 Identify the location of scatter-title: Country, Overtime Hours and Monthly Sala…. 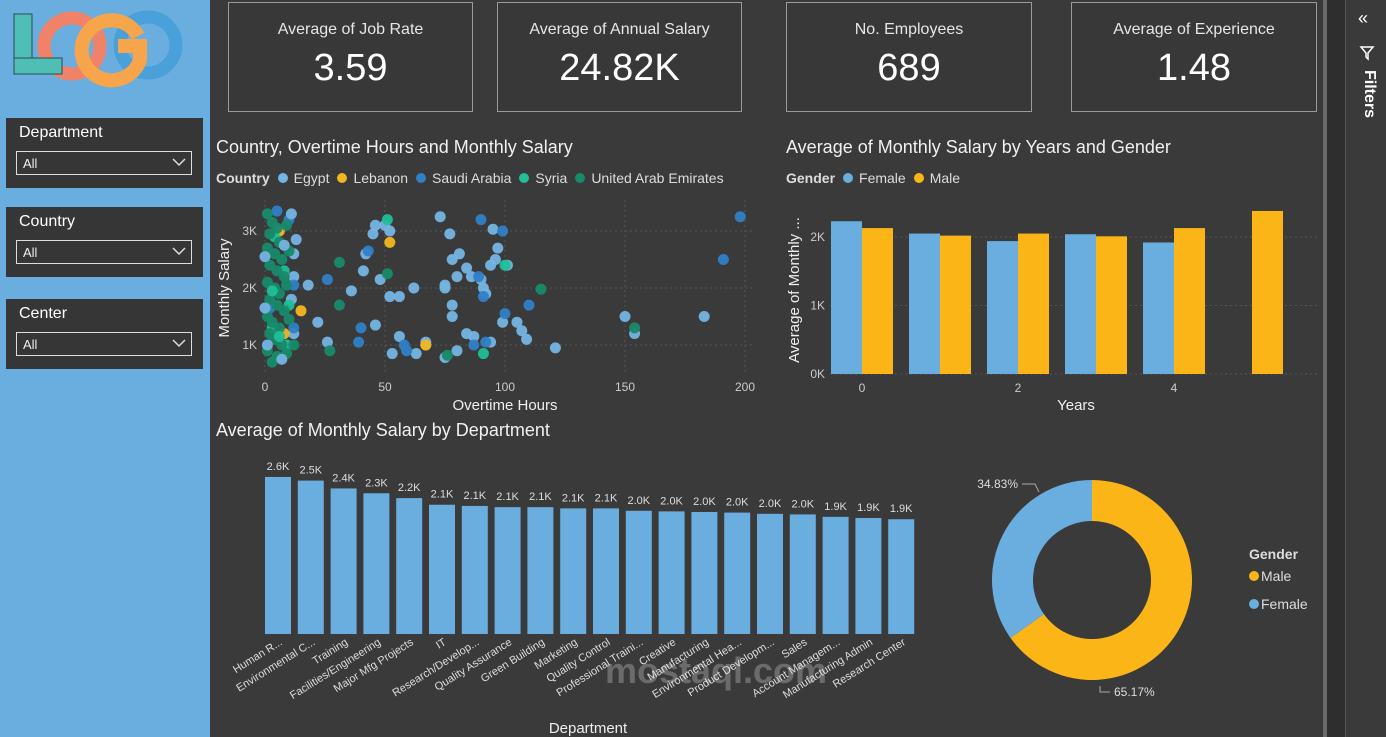
(394, 147).